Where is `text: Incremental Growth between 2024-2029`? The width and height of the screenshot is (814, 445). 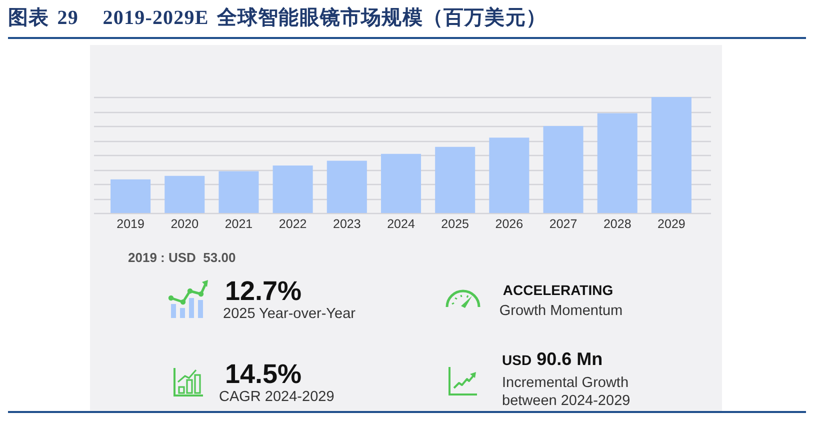 text: Incremental Growth between 2024-2029 is located at coordinates (567, 392).